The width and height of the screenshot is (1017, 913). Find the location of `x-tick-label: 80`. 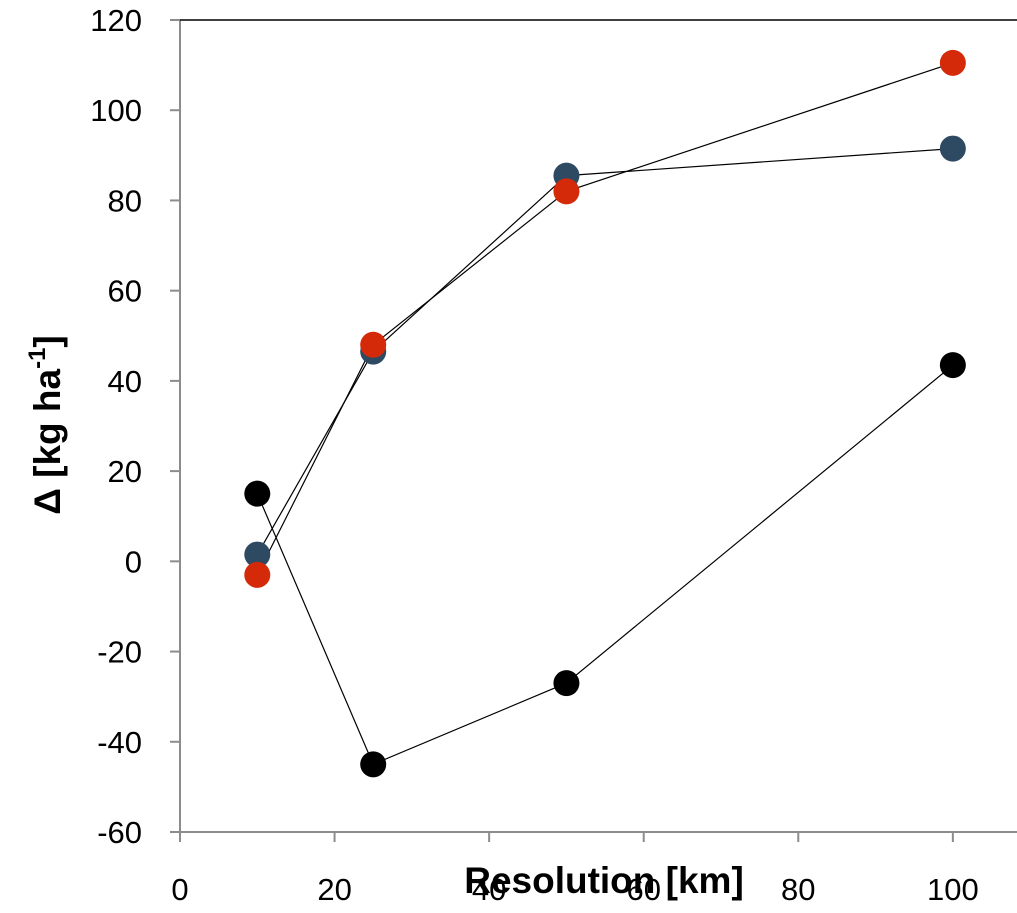

x-tick-label: 80 is located at coordinates (798, 889).